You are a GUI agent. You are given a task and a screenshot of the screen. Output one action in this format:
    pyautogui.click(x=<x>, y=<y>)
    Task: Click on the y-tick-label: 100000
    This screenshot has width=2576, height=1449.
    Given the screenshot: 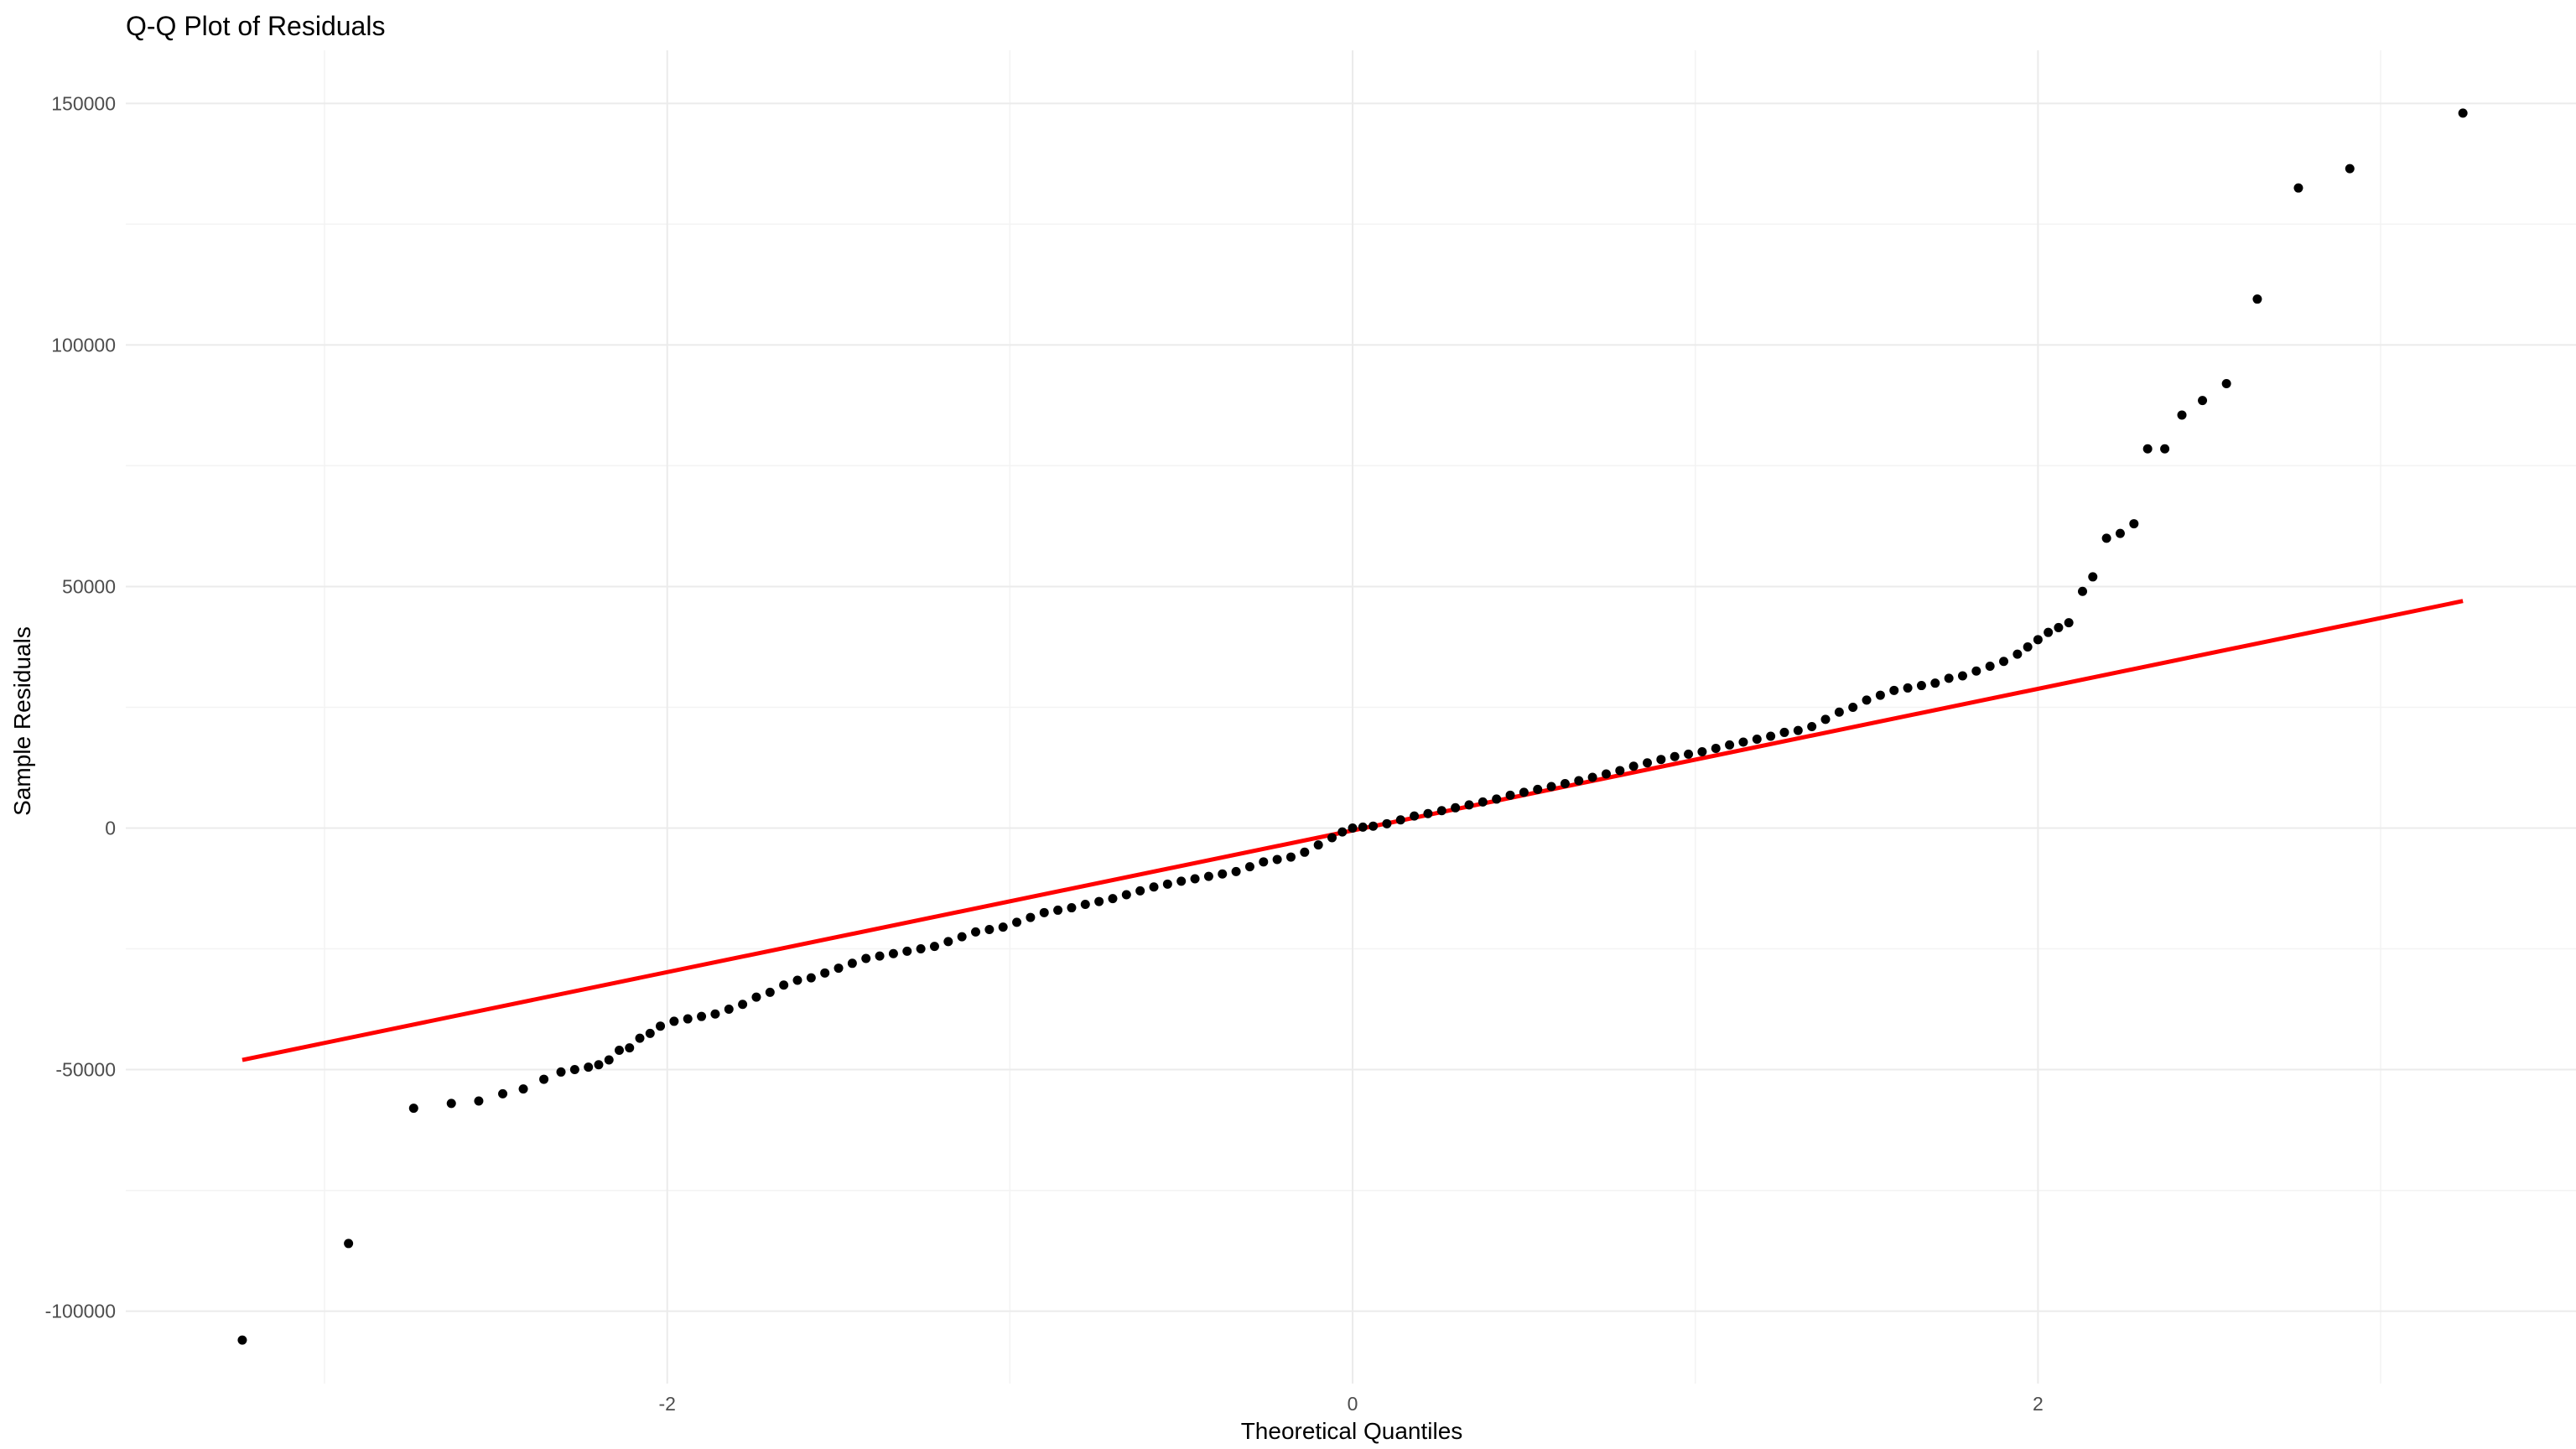 What is the action you would take?
    pyautogui.click(x=83, y=345)
    